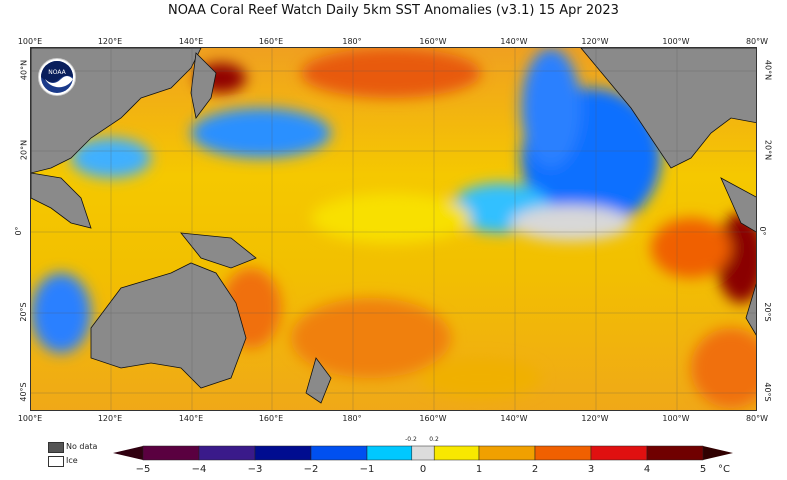 Image resolution: width=787 pixels, height=480 pixels. What do you see at coordinates (676, 418) in the screenshot?
I see `lon-label-bottom: 100°W` at bounding box center [676, 418].